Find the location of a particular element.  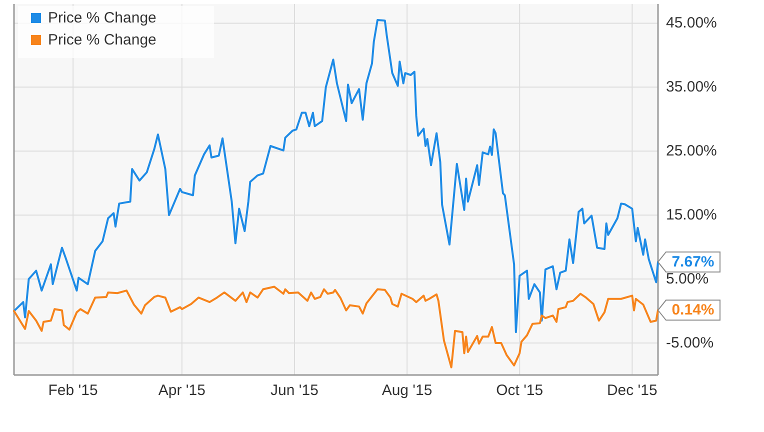

annotation: 0.14% is located at coordinates (693, 310).